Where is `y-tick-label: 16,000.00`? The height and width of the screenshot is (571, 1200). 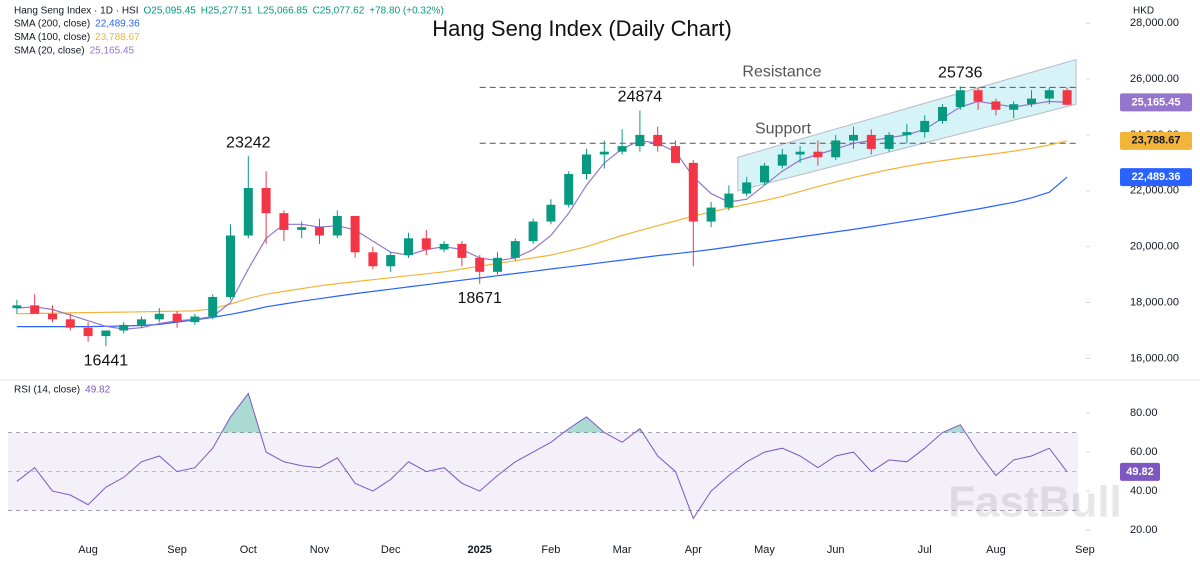
y-tick-label: 16,000.00 is located at coordinates (1154, 358).